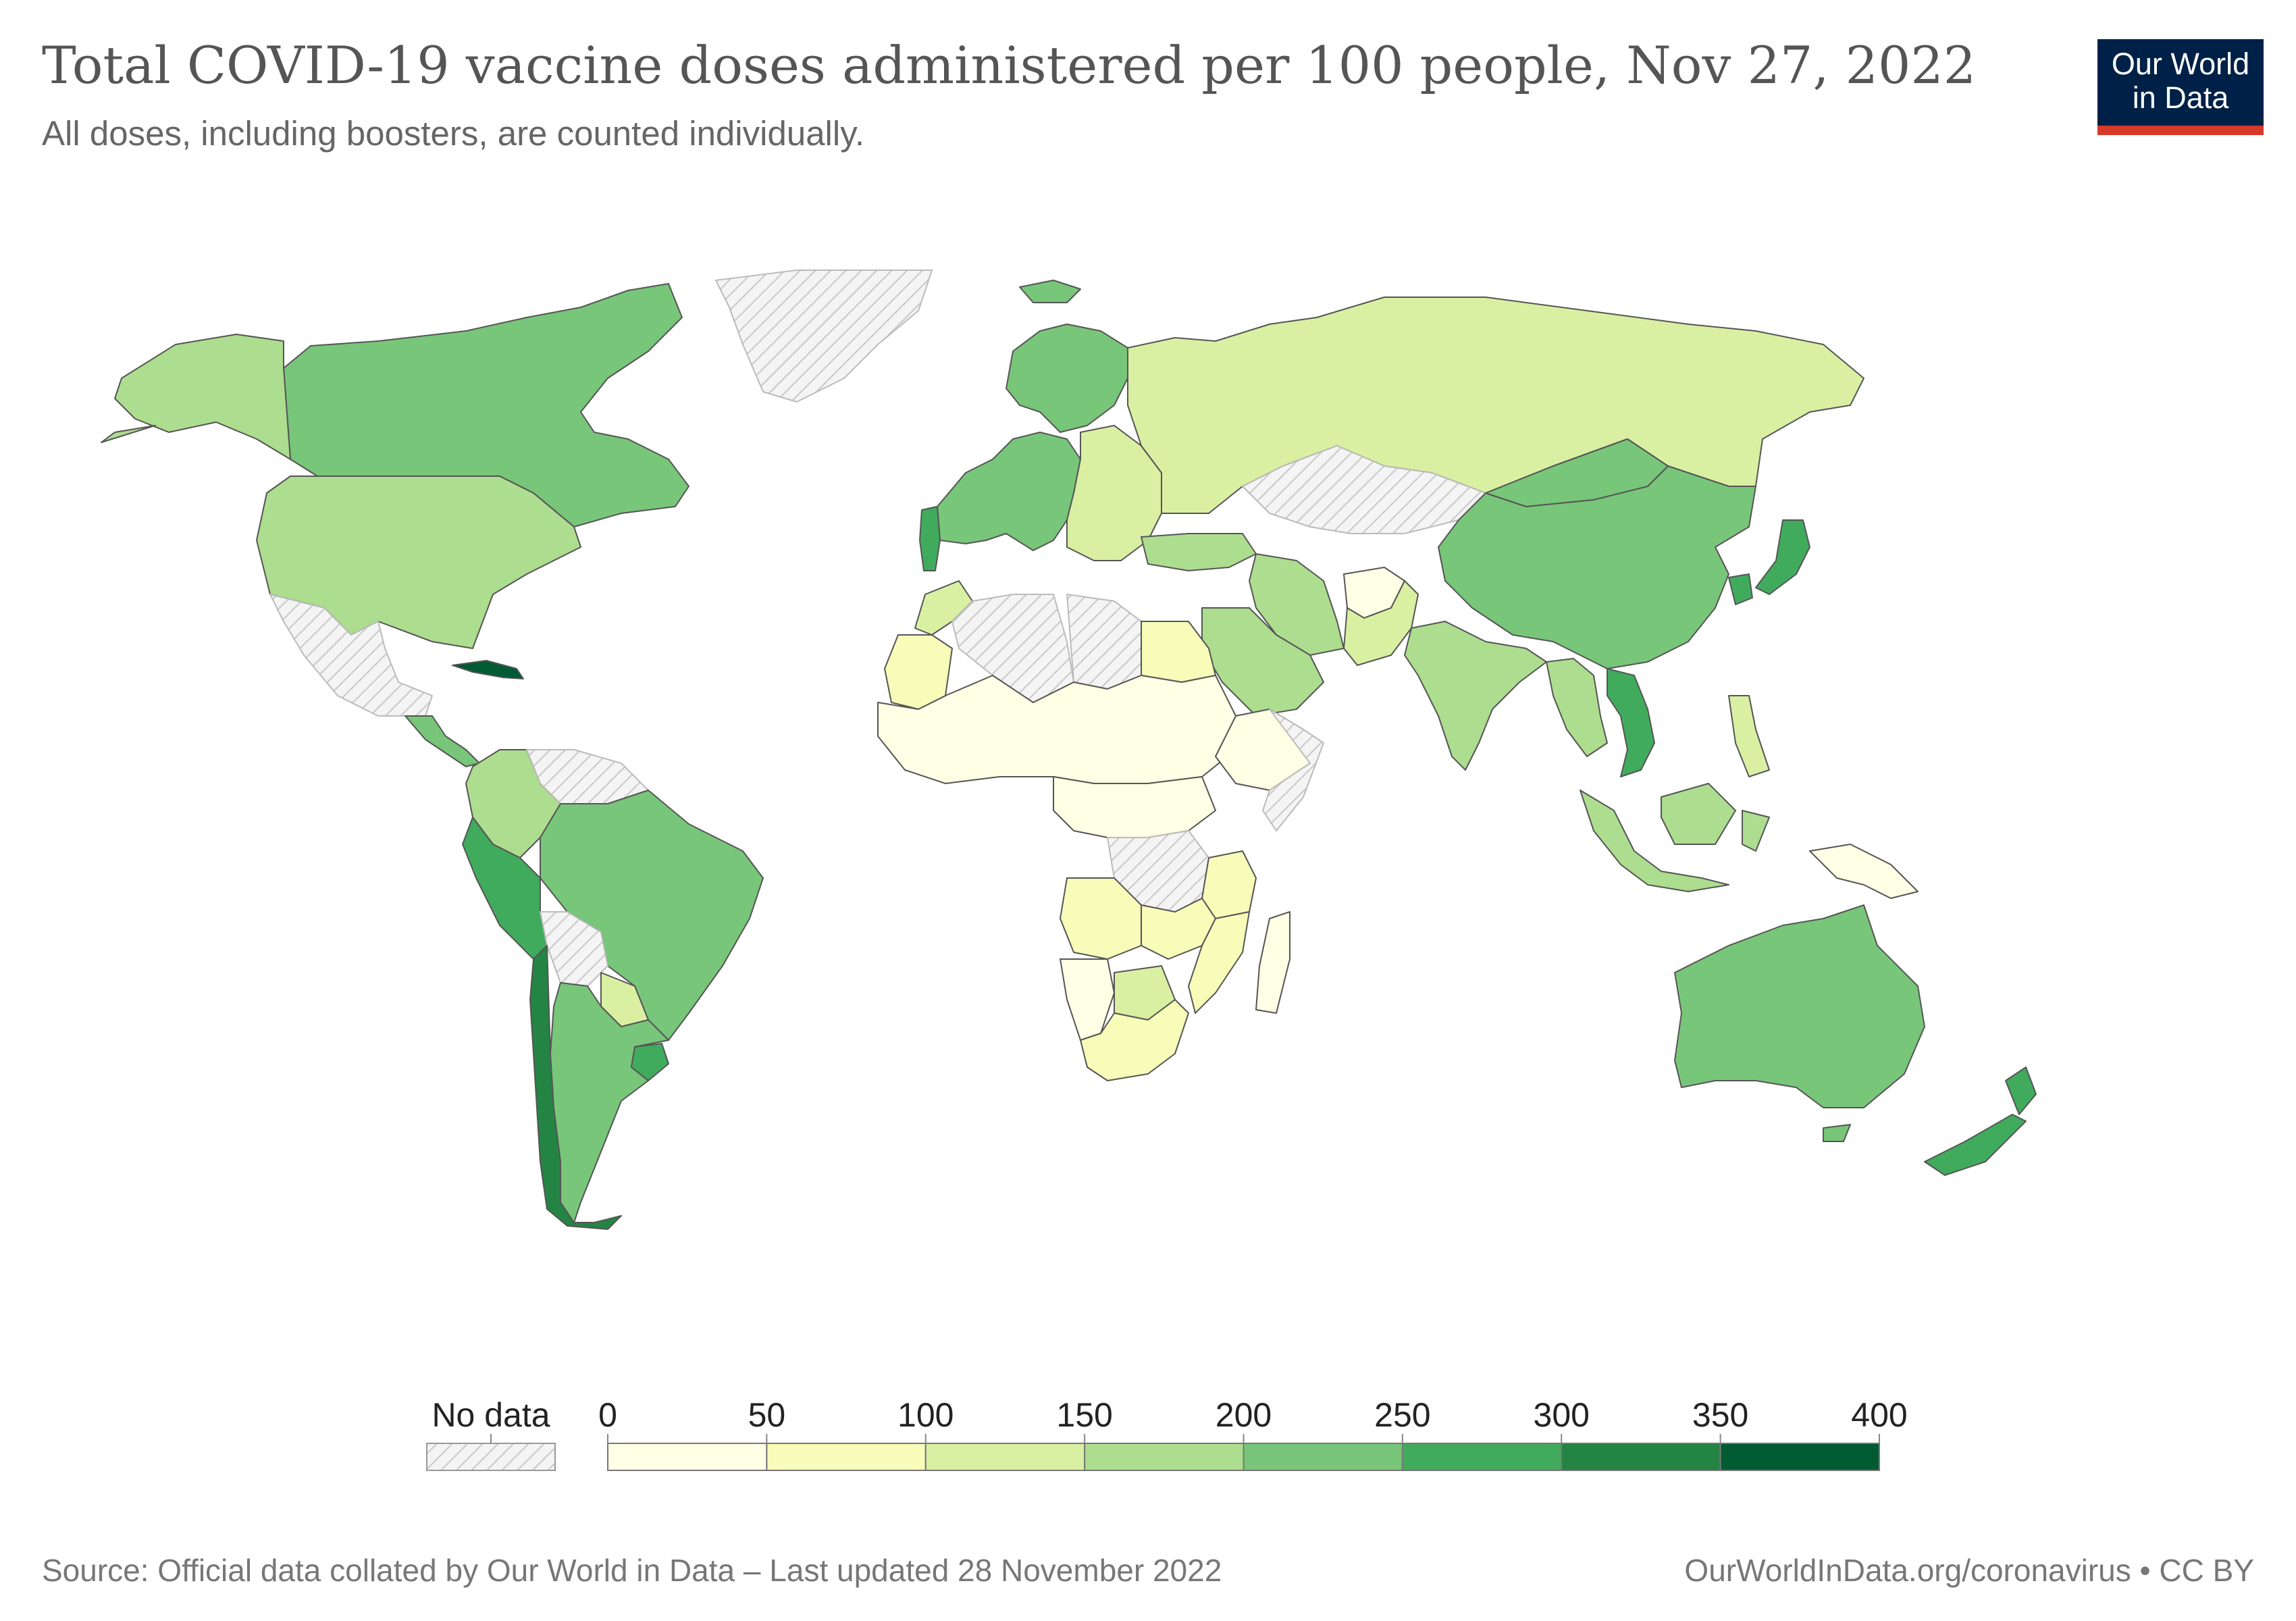 This screenshot has height=1621, width=2296. What do you see at coordinates (351, 655) in the screenshot?
I see `region-mexico: Mexico` at bounding box center [351, 655].